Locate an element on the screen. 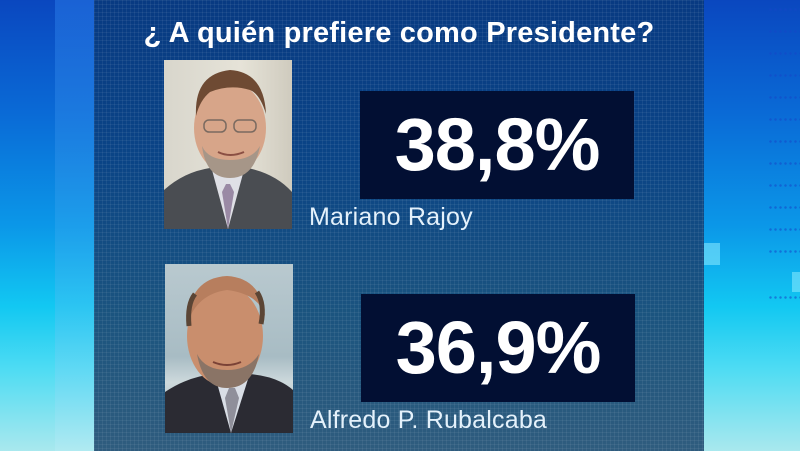  candidate-photo-rajoy is located at coordinates (228, 144).